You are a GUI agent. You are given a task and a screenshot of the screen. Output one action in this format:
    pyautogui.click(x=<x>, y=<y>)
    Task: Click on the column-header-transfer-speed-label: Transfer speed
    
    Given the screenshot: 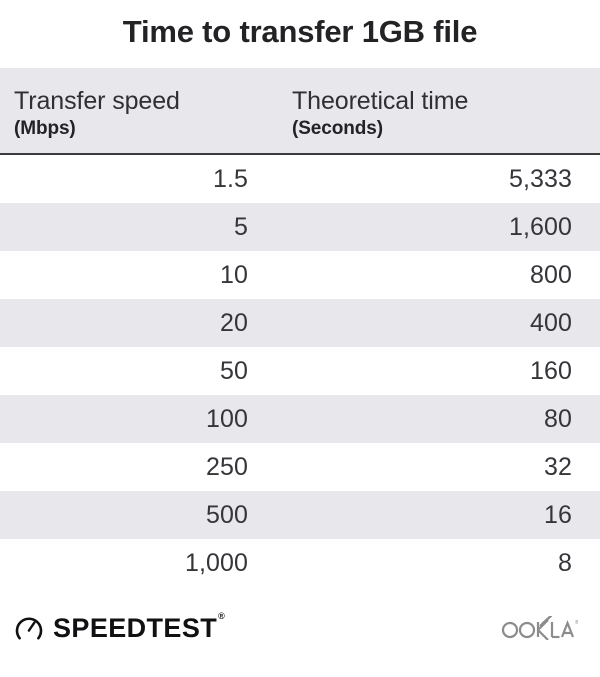 What is the action you would take?
    pyautogui.click(x=97, y=100)
    